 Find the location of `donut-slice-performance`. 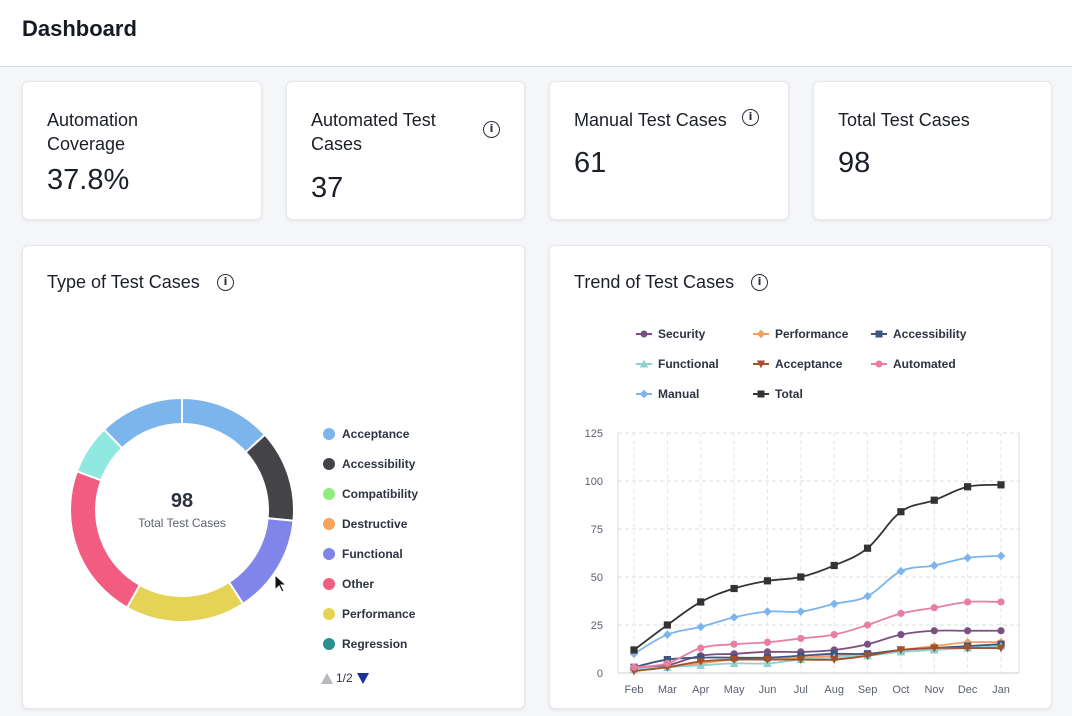

donut-slice-performance is located at coordinates (185, 601).